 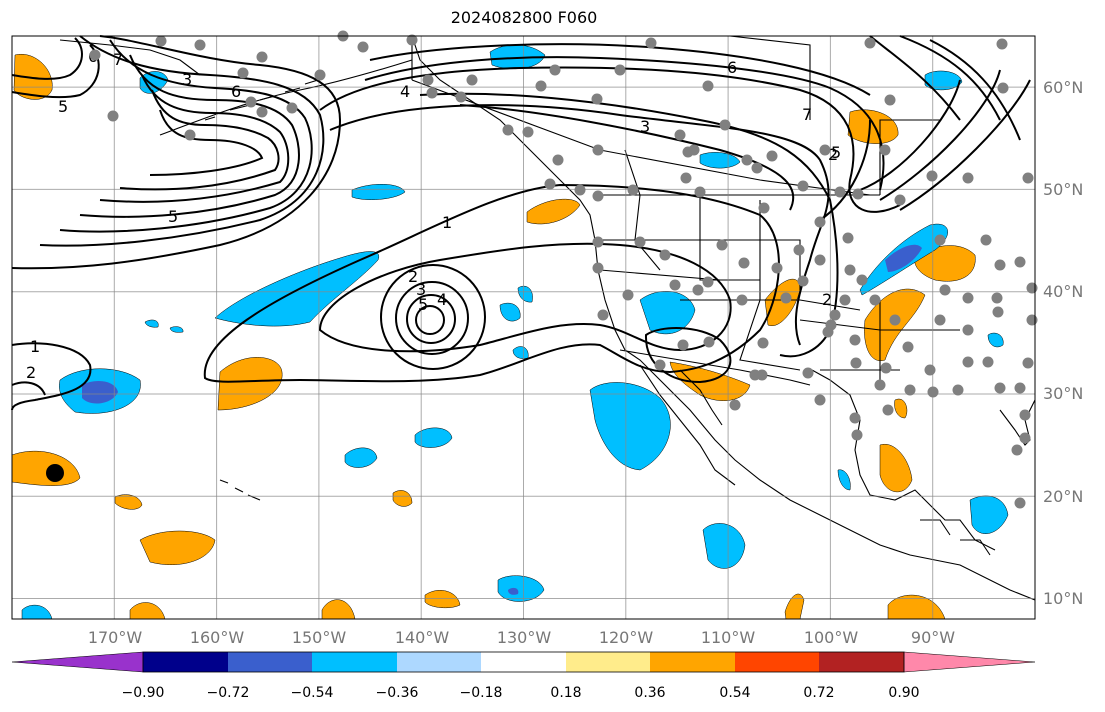 I want to click on lat-tick-label: 50°N, so click(x=1063, y=189).